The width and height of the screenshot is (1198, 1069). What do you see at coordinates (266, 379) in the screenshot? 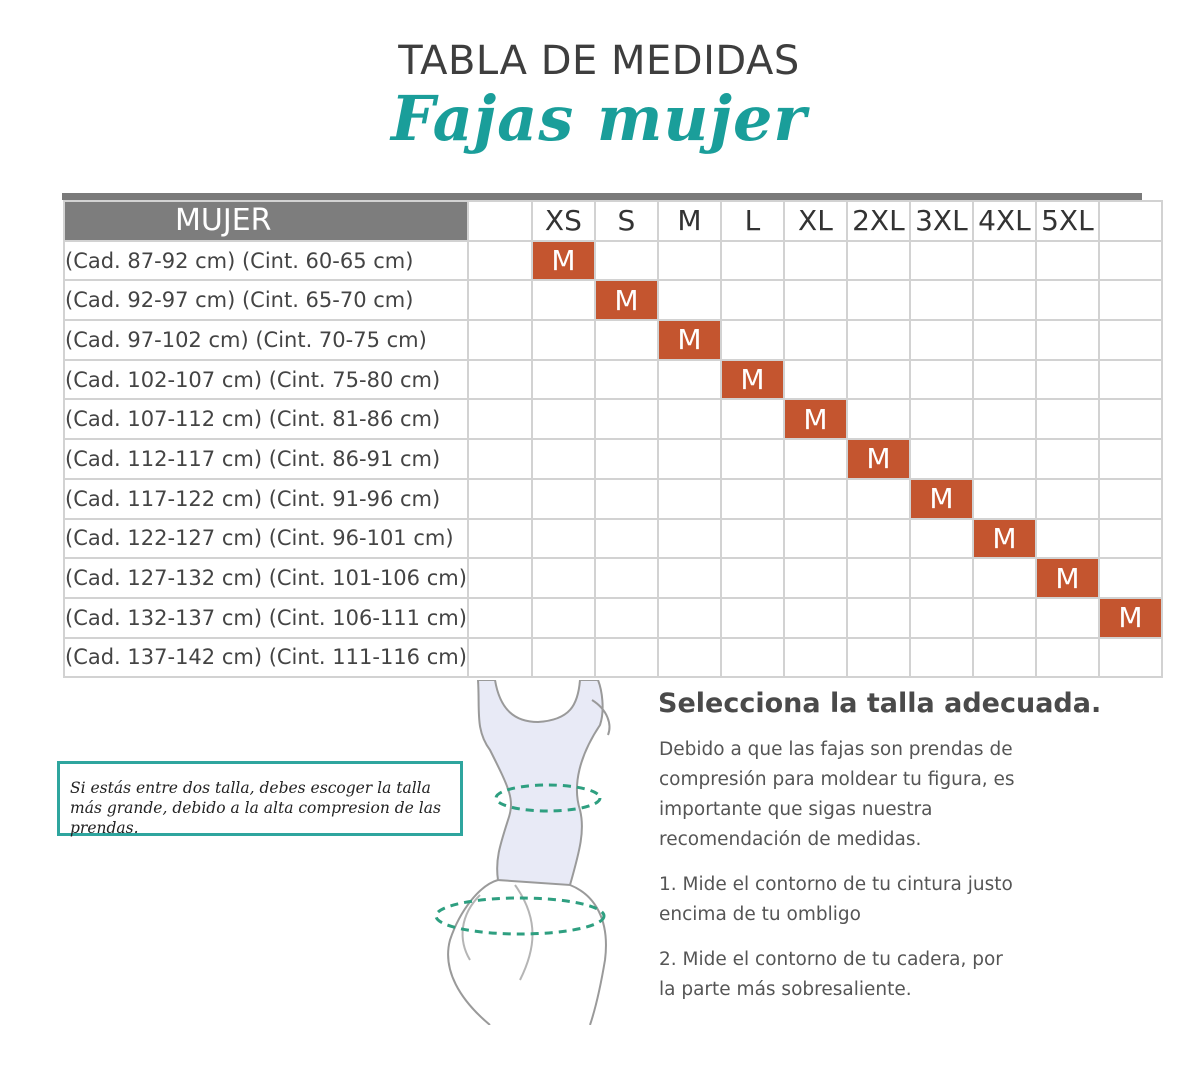
I see `measurement-range: (Cad. 102-107 cm) (Cint. 75-80 cm)` at bounding box center [266, 379].